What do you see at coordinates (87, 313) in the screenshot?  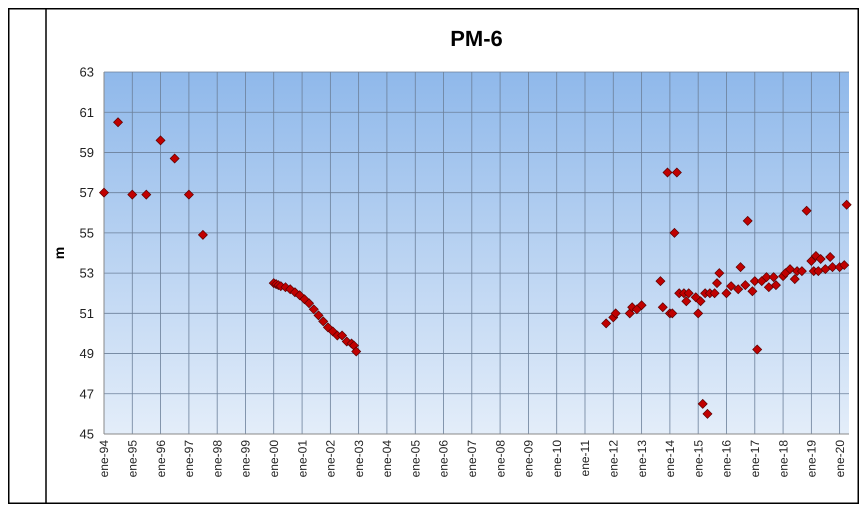 I see `y-tick-label: 51` at bounding box center [87, 313].